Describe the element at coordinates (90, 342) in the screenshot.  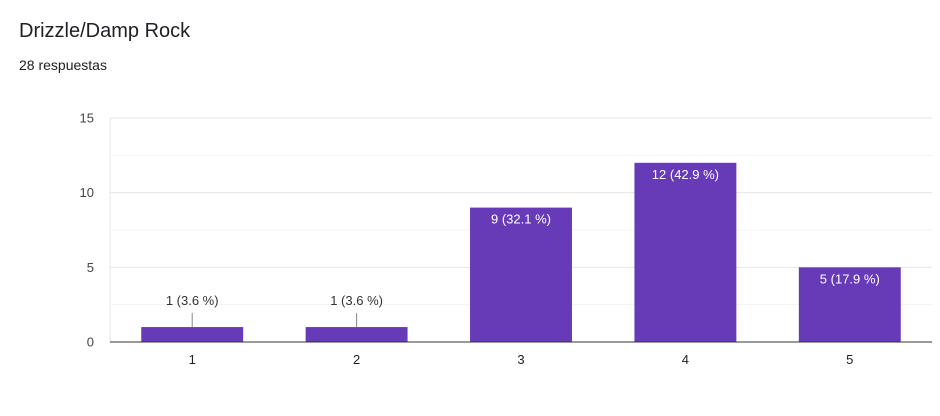
I see `y-tick-label: 0` at that location.